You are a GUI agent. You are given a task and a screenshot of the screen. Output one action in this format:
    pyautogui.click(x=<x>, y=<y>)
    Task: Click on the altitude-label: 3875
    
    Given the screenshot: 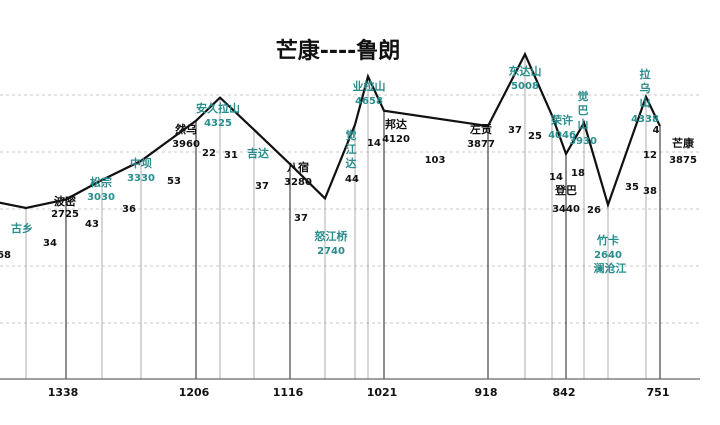 What is the action you would take?
    pyautogui.click(x=683, y=160)
    